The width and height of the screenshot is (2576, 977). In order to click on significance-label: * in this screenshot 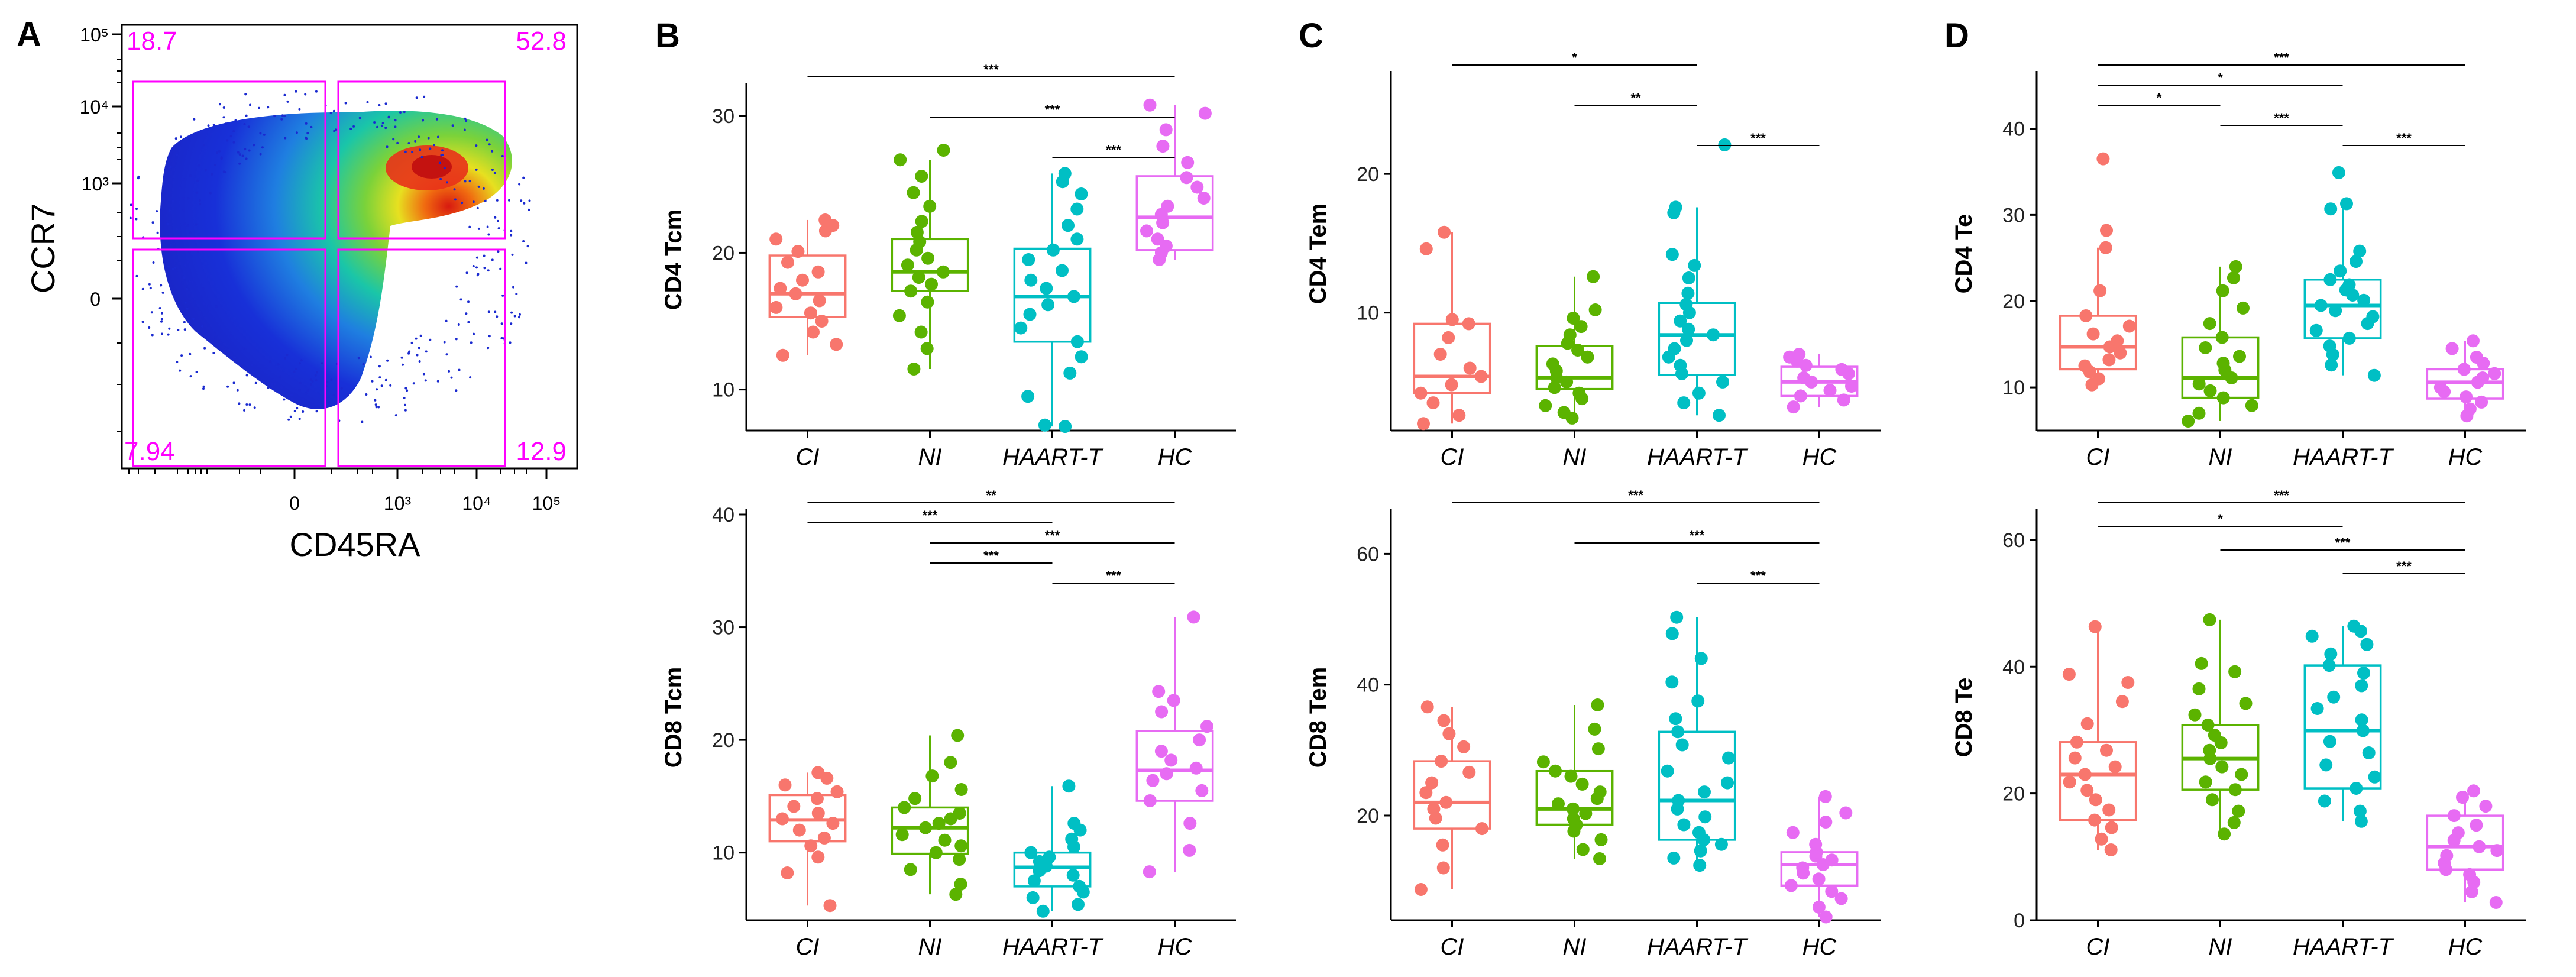, I will do `click(2160, 97)`.